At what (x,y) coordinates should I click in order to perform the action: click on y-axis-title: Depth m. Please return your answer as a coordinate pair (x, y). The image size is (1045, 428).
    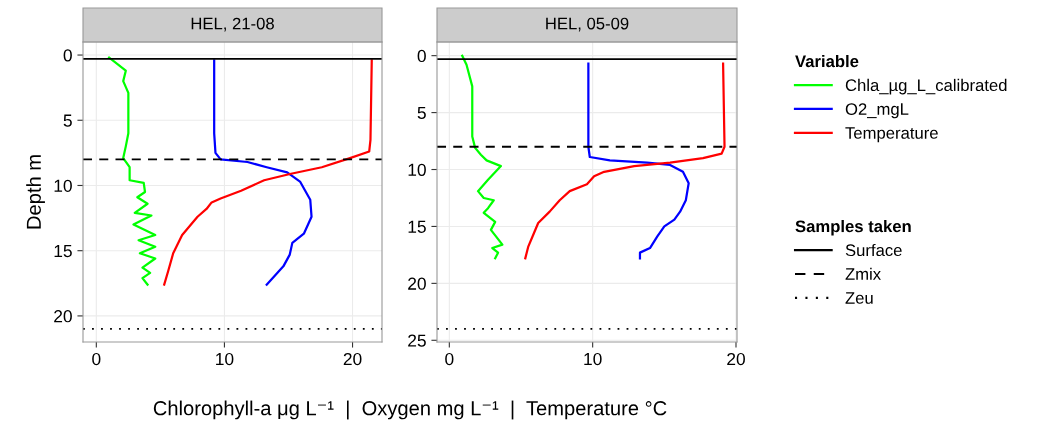
    Looking at the image, I should click on (35, 192).